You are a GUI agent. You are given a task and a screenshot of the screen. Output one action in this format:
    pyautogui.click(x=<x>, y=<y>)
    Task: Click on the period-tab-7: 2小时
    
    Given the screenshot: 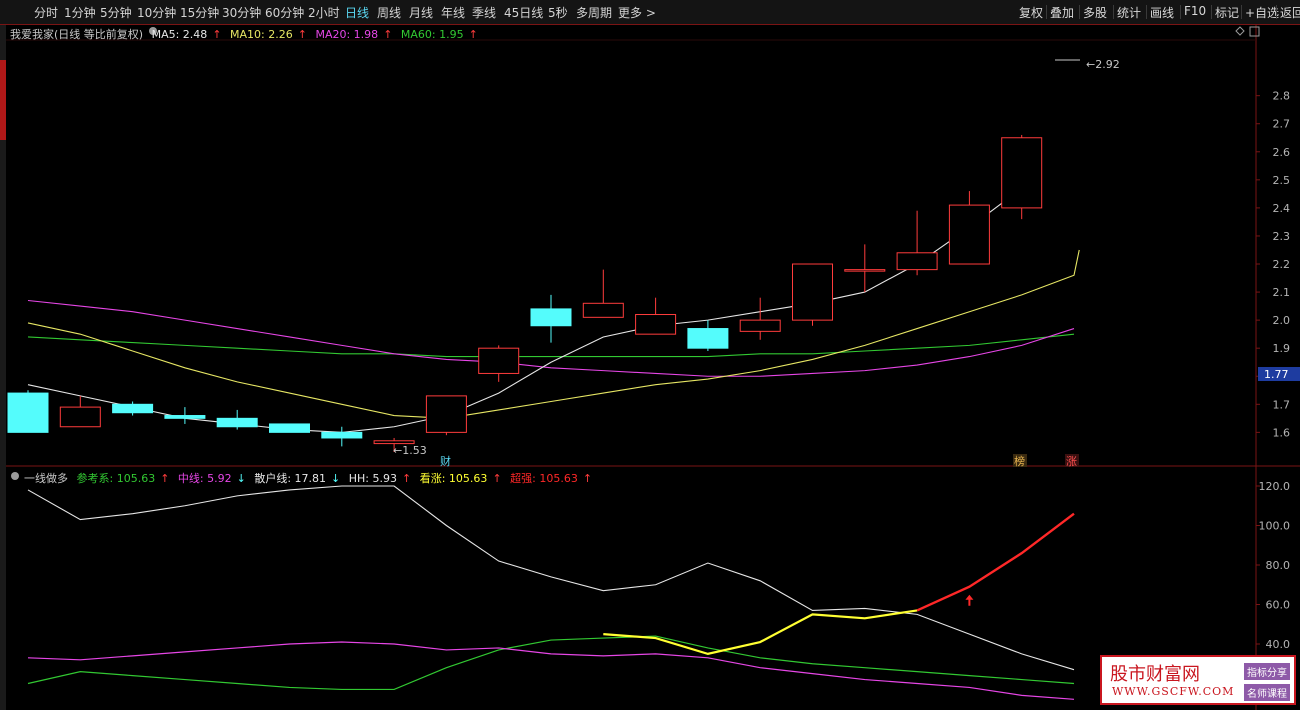 What is the action you would take?
    pyautogui.click(x=324, y=13)
    